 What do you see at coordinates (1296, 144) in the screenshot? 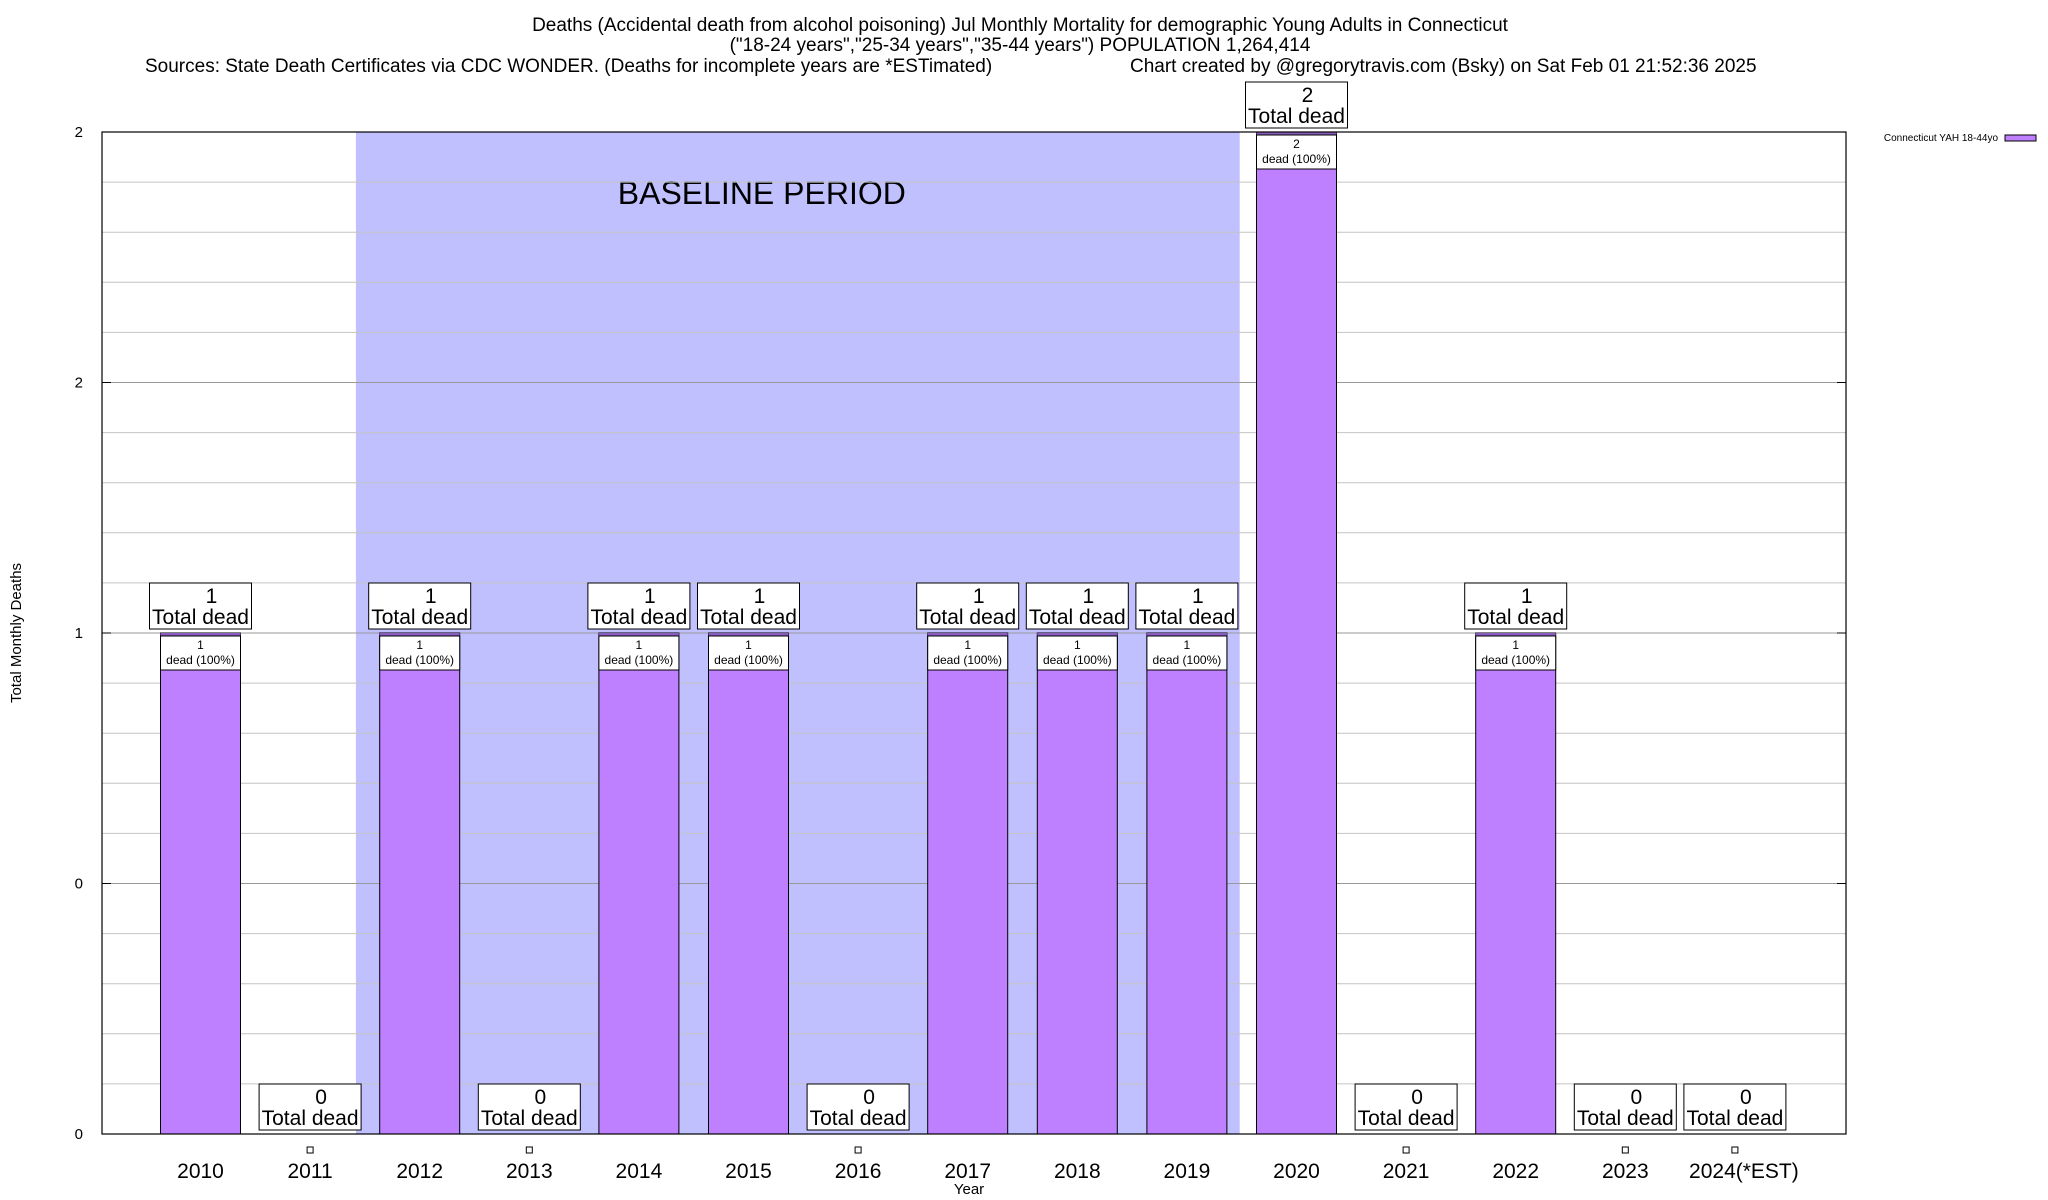
I see `bar-inner-value: 2` at bounding box center [1296, 144].